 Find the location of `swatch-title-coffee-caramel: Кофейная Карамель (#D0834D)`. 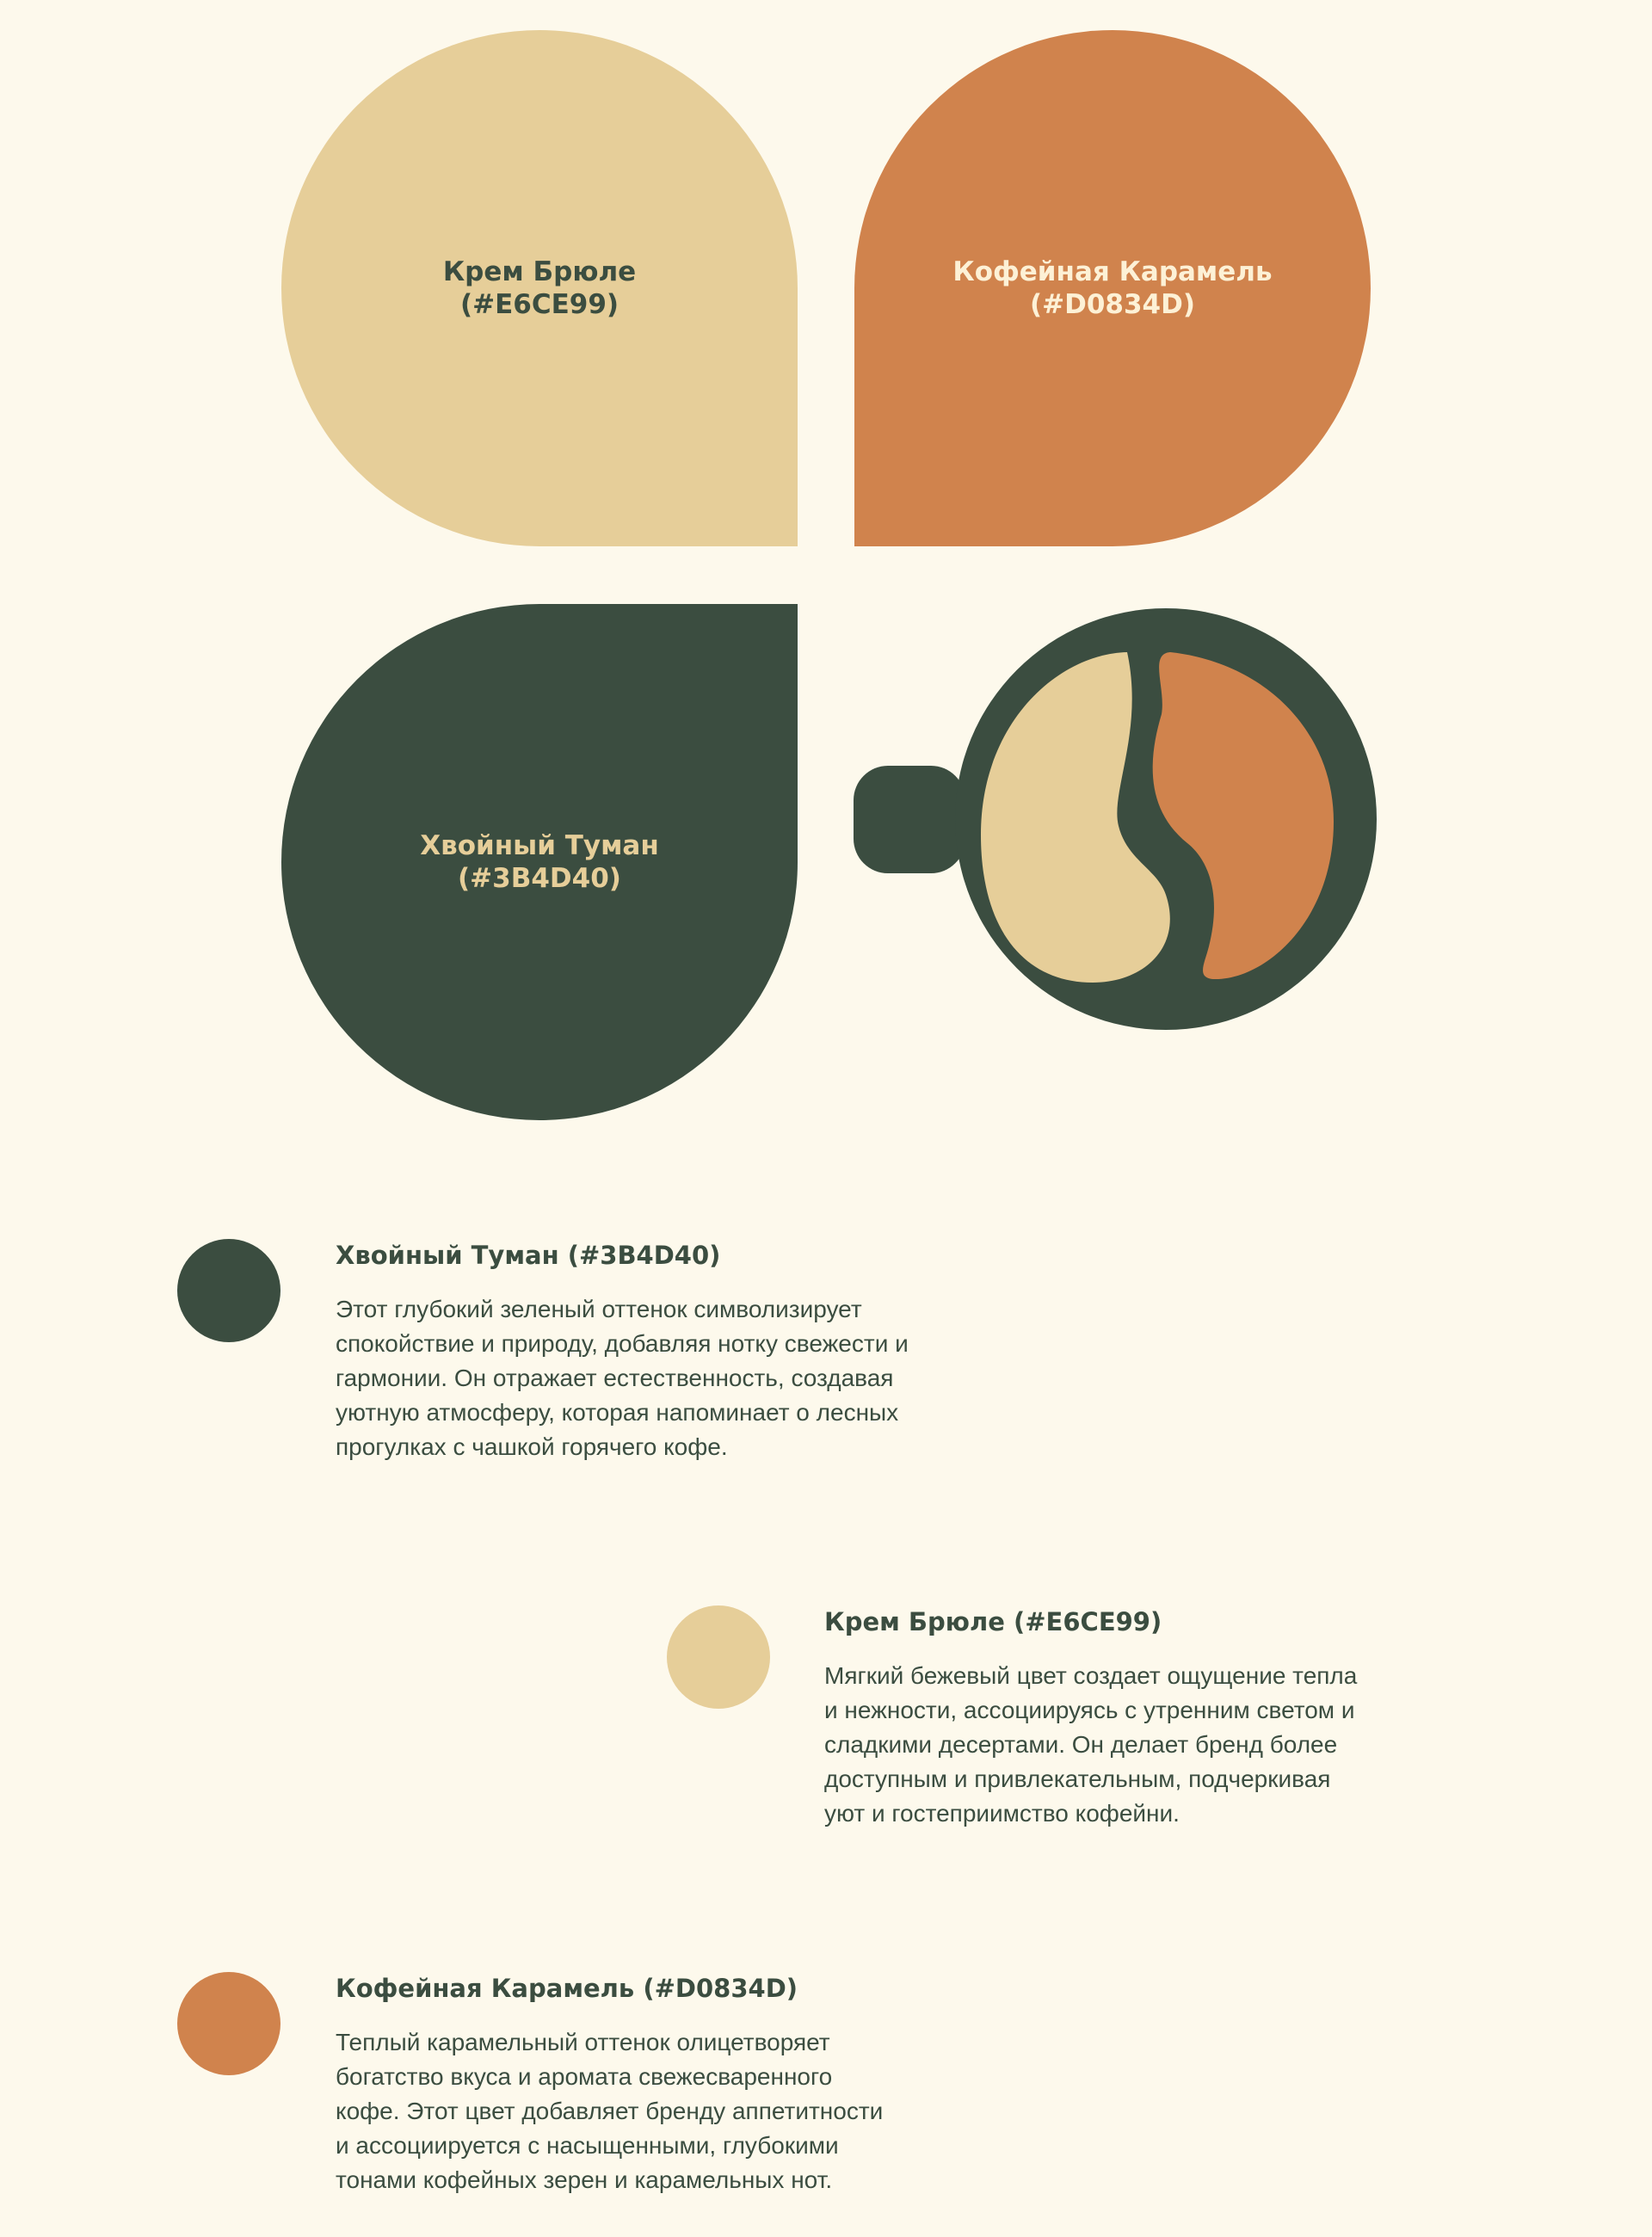

swatch-title-coffee-caramel: Кофейная Карамель (#D0834D) is located at coordinates (567, 1988).